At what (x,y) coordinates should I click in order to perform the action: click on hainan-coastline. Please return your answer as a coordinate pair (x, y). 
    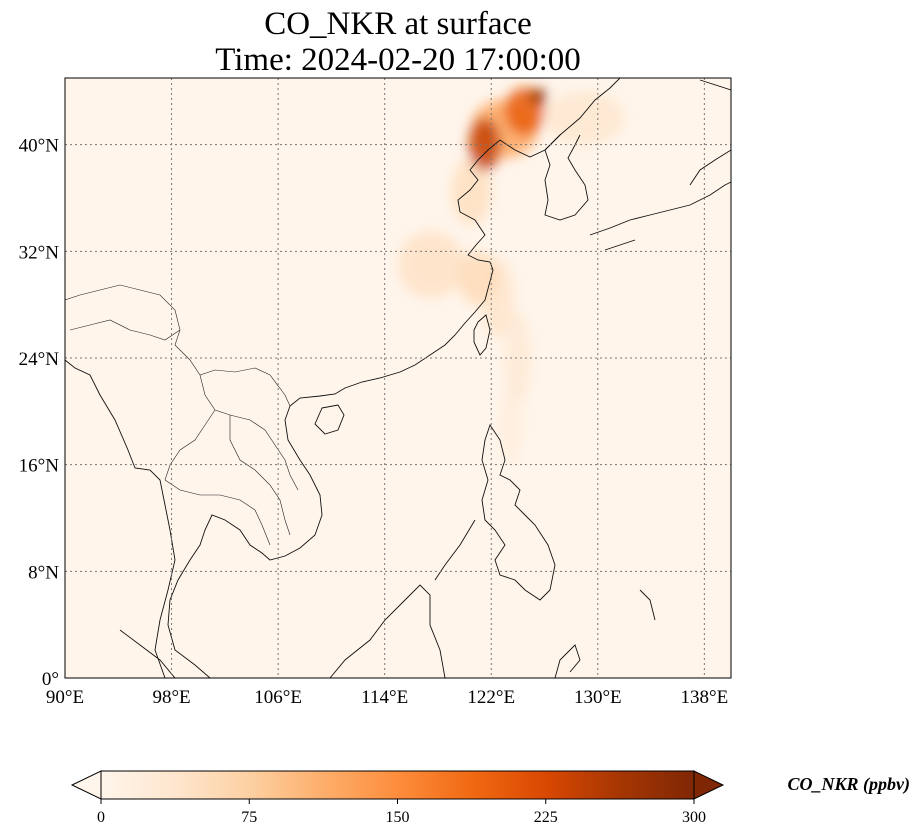
    Looking at the image, I should click on (329, 419).